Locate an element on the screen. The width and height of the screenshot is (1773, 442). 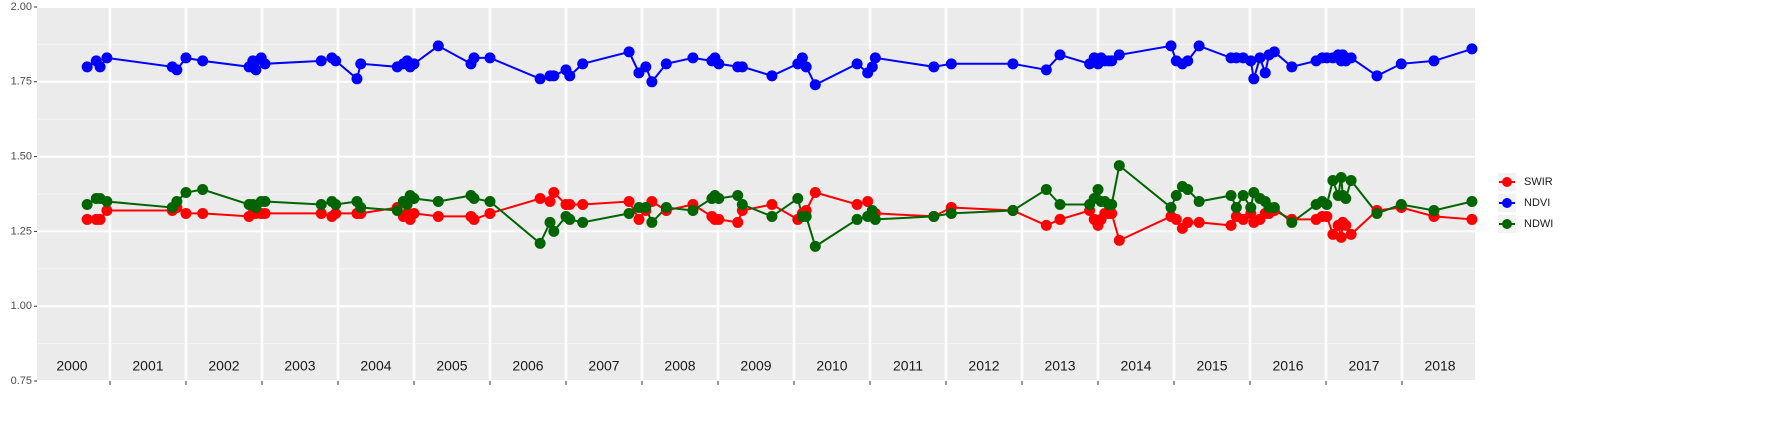
year-label: 2006 is located at coordinates (527, 366).